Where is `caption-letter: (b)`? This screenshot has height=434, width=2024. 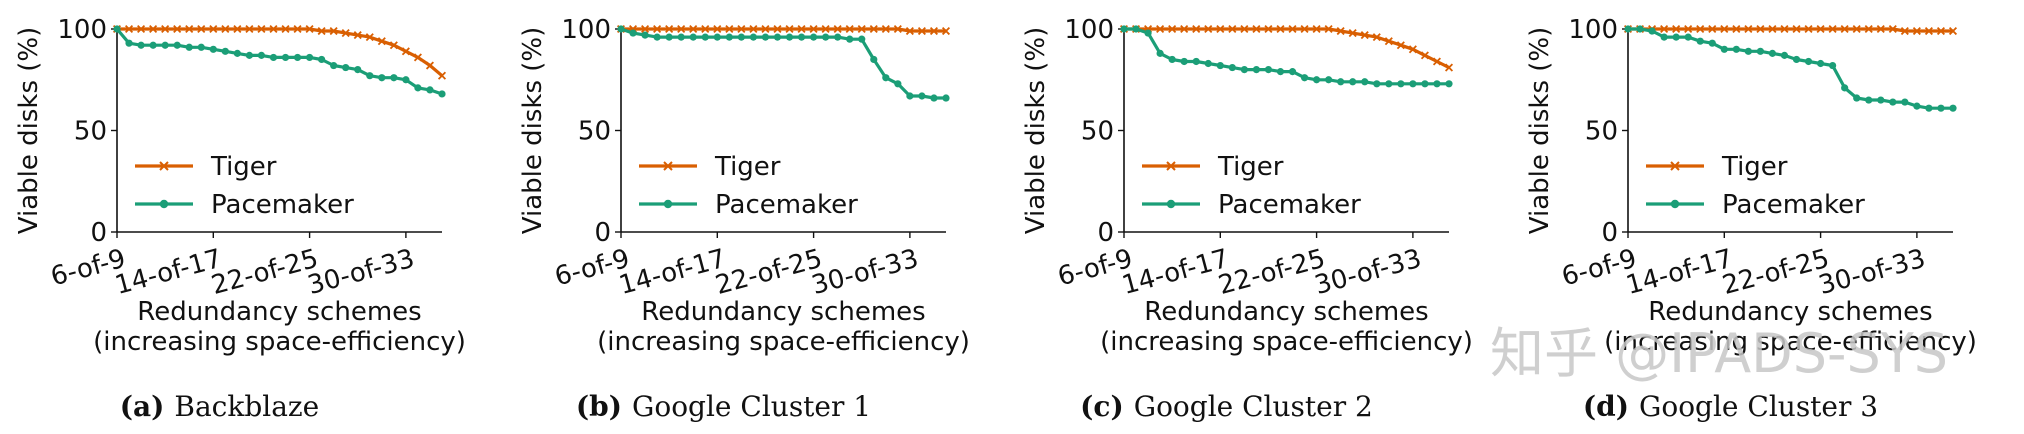
caption-letter: (b) is located at coordinates (599, 406).